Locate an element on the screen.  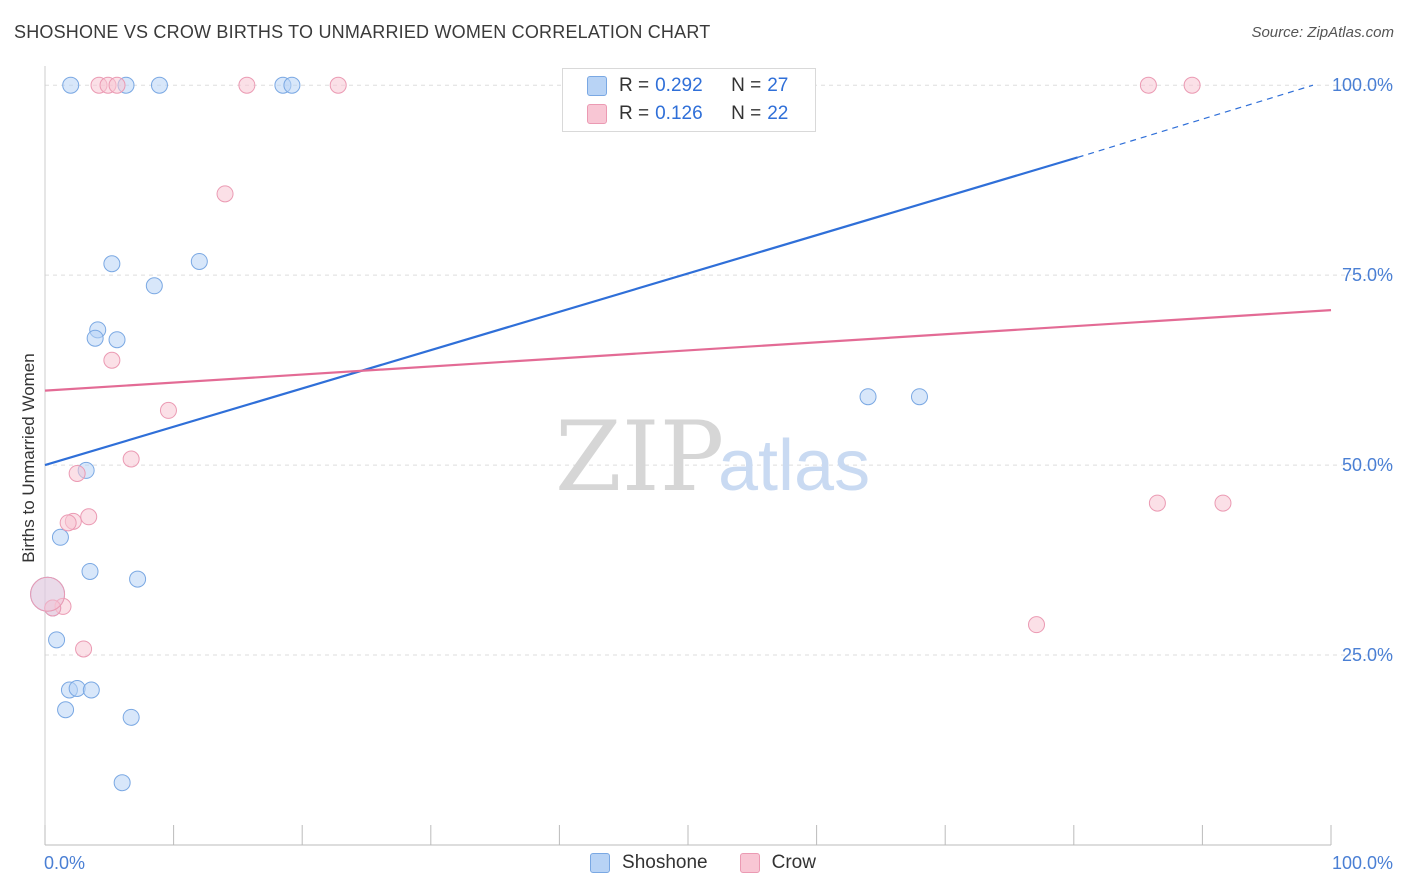
r-value: 0.292 is located at coordinates (679, 85).